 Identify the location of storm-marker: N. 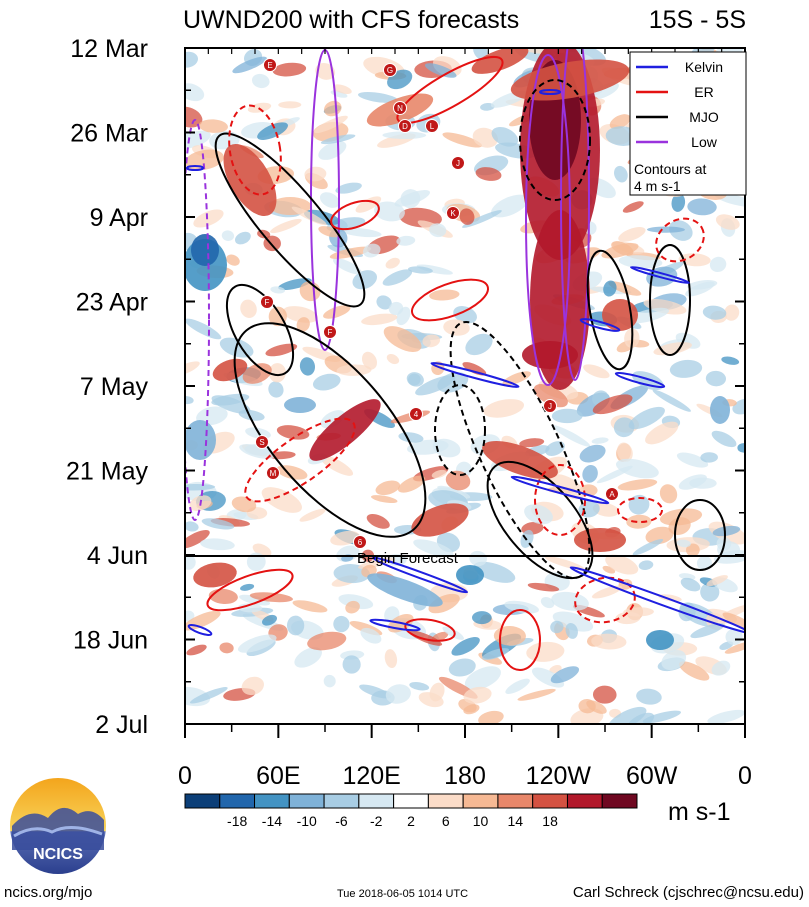
(400, 108).